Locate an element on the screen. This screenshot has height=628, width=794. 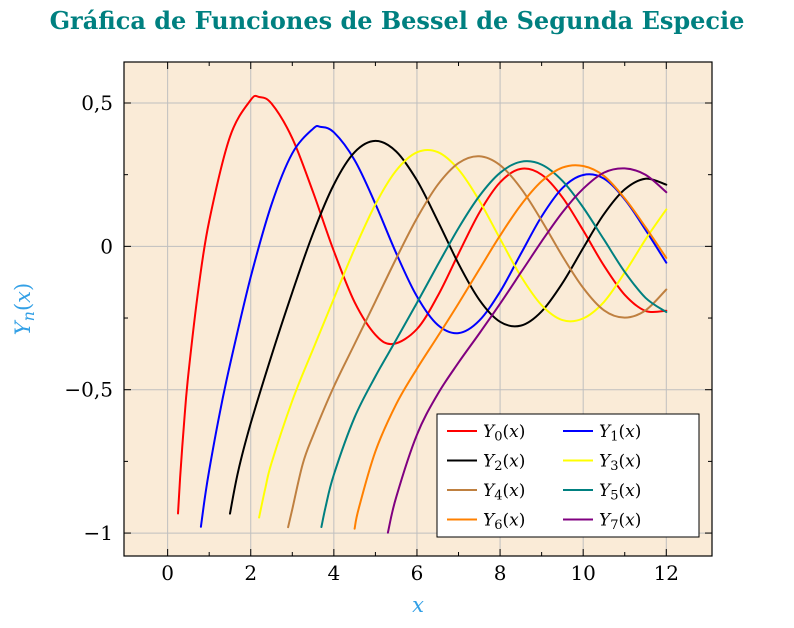
legend-label: Y3(x) is located at coordinates (620, 463).